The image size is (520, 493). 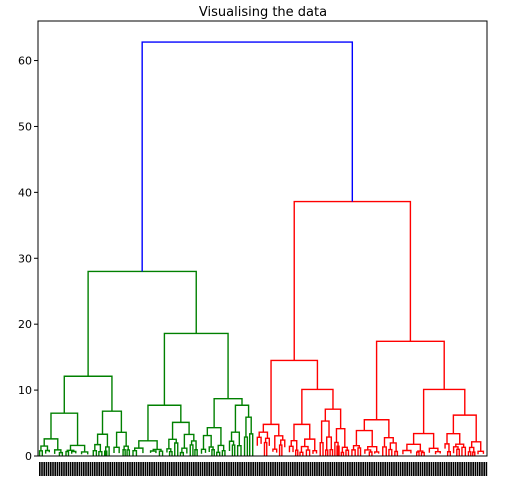 I want to click on y-tick-label: 0, so click(x=28, y=456).